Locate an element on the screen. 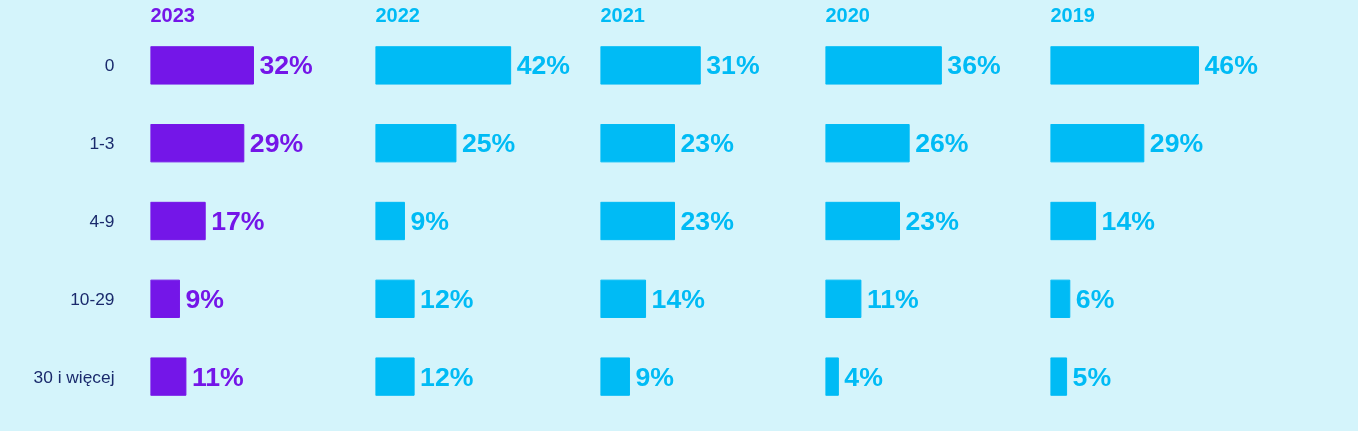 This screenshot has height=431, width=1358. data-label: 5% is located at coordinates (1092, 376).